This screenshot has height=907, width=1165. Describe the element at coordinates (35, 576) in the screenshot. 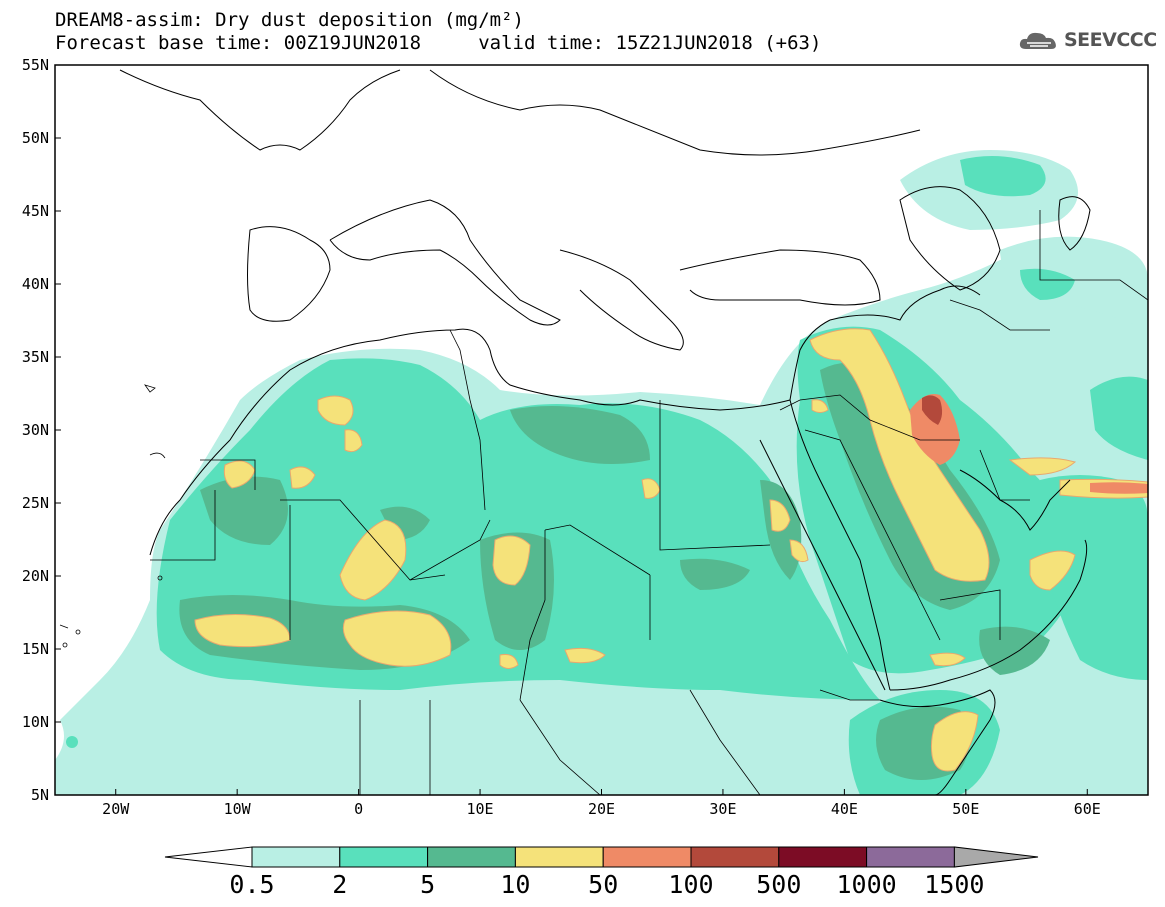

I see `lat-tick-label: 20N` at that location.